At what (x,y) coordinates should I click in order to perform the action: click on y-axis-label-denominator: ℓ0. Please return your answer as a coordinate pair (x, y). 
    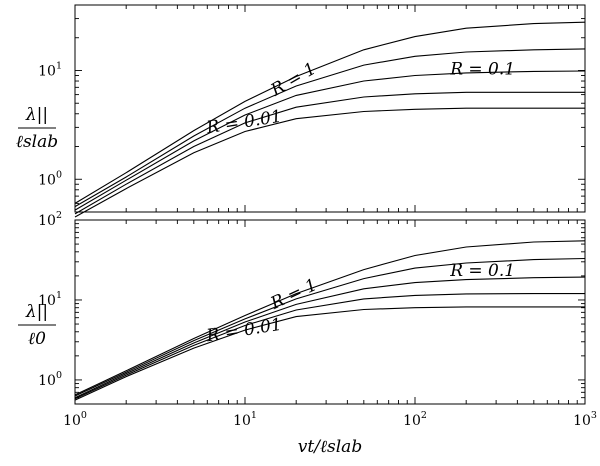
    Looking at the image, I should click on (37, 339).